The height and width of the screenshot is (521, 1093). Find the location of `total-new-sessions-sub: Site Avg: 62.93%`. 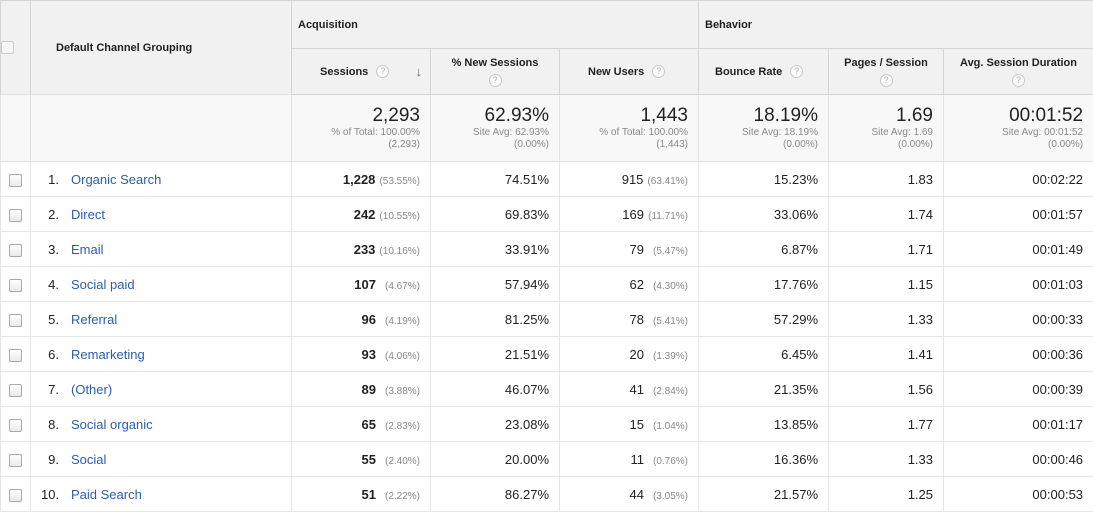

total-new-sessions-sub: Site Avg: 62.93% is located at coordinates (511, 132).